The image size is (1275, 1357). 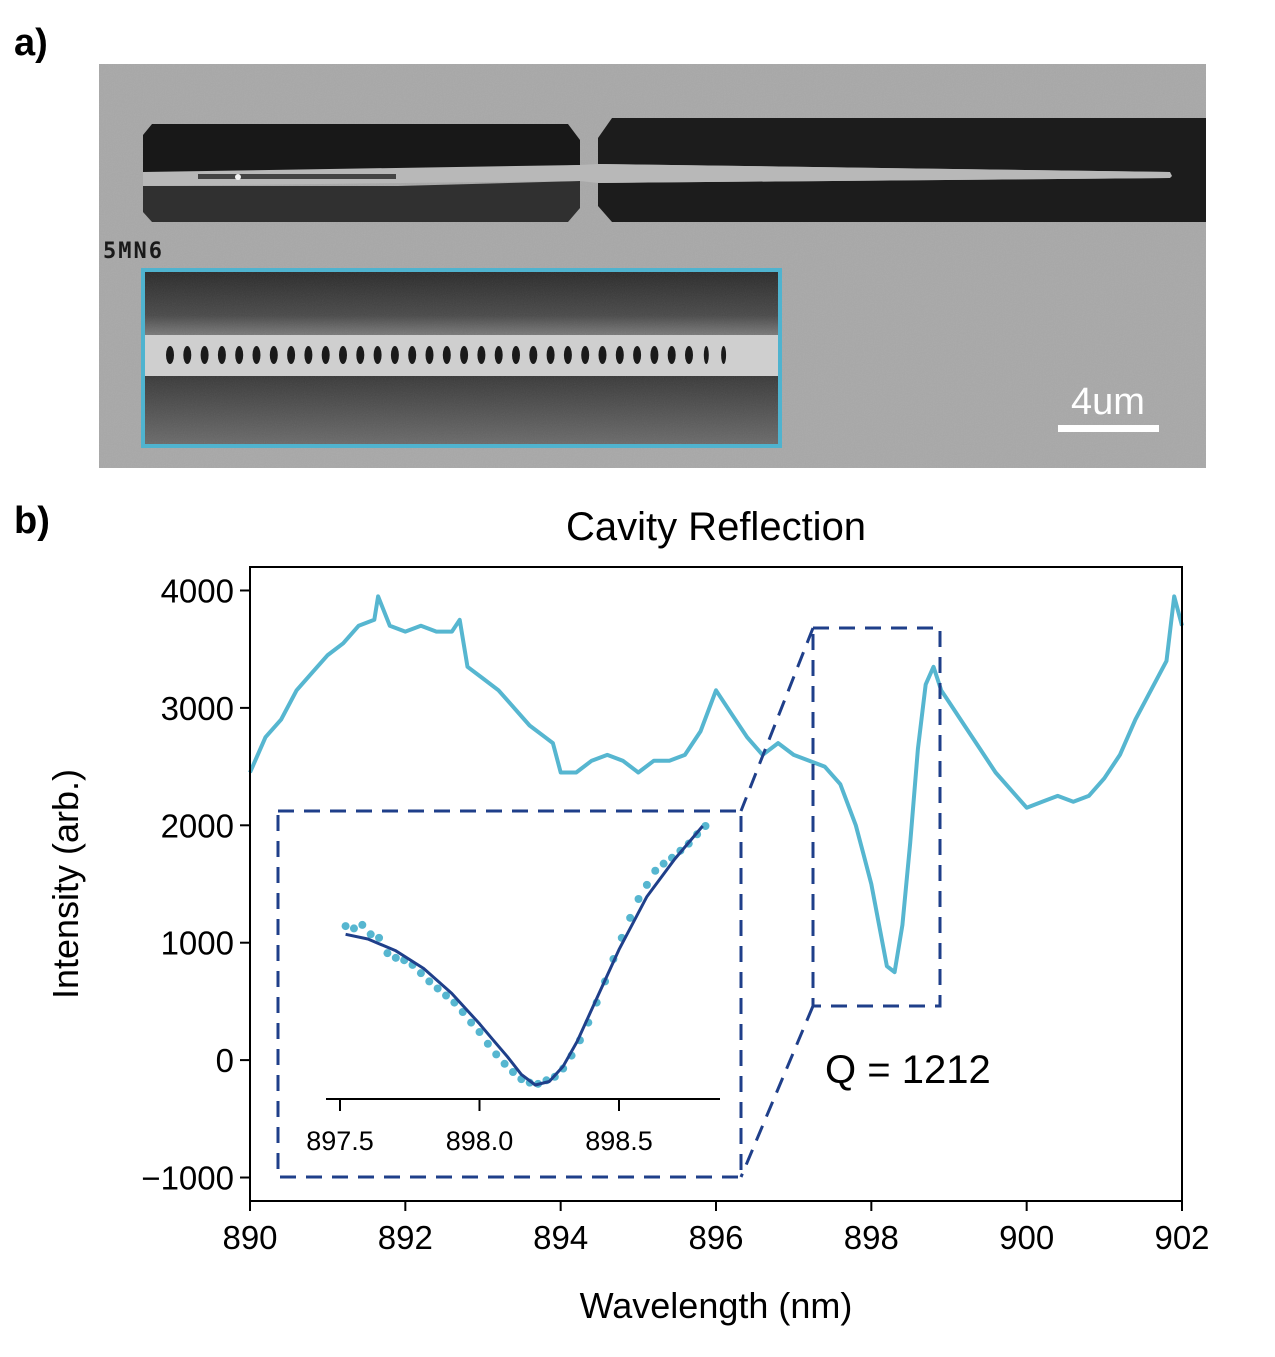 What do you see at coordinates (715, 1237) in the screenshot?
I see `x-tick-label: 896` at bounding box center [715, 1237].